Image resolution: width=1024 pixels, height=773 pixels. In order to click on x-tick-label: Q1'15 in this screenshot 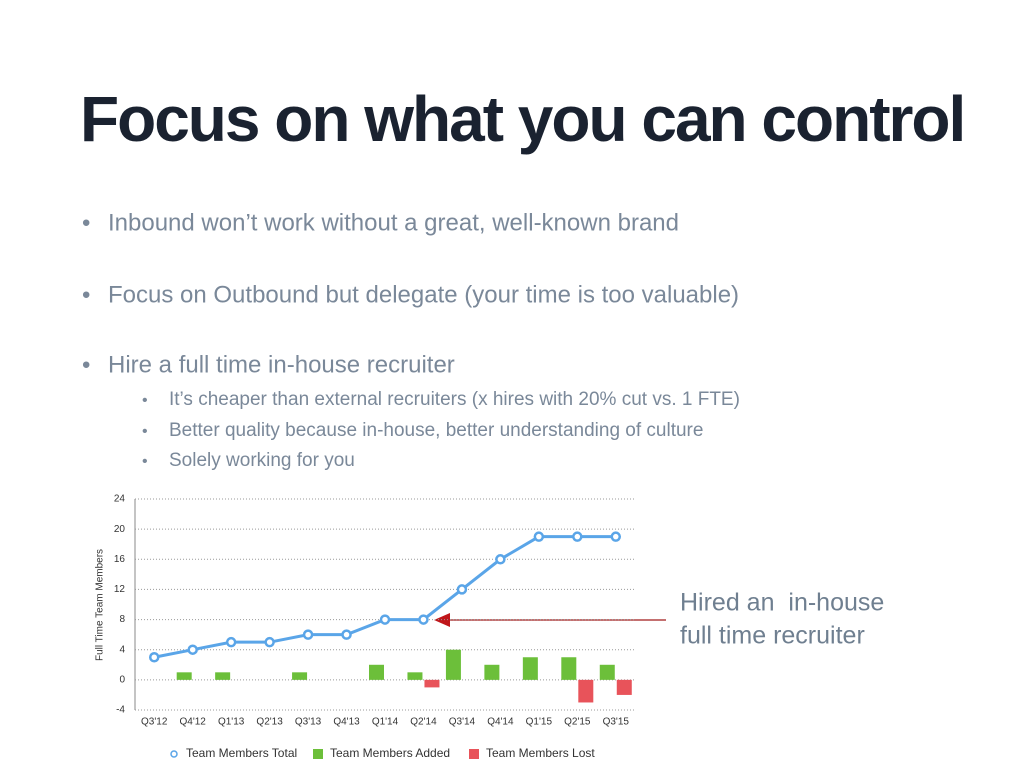, I will do `click(539, 722)`.